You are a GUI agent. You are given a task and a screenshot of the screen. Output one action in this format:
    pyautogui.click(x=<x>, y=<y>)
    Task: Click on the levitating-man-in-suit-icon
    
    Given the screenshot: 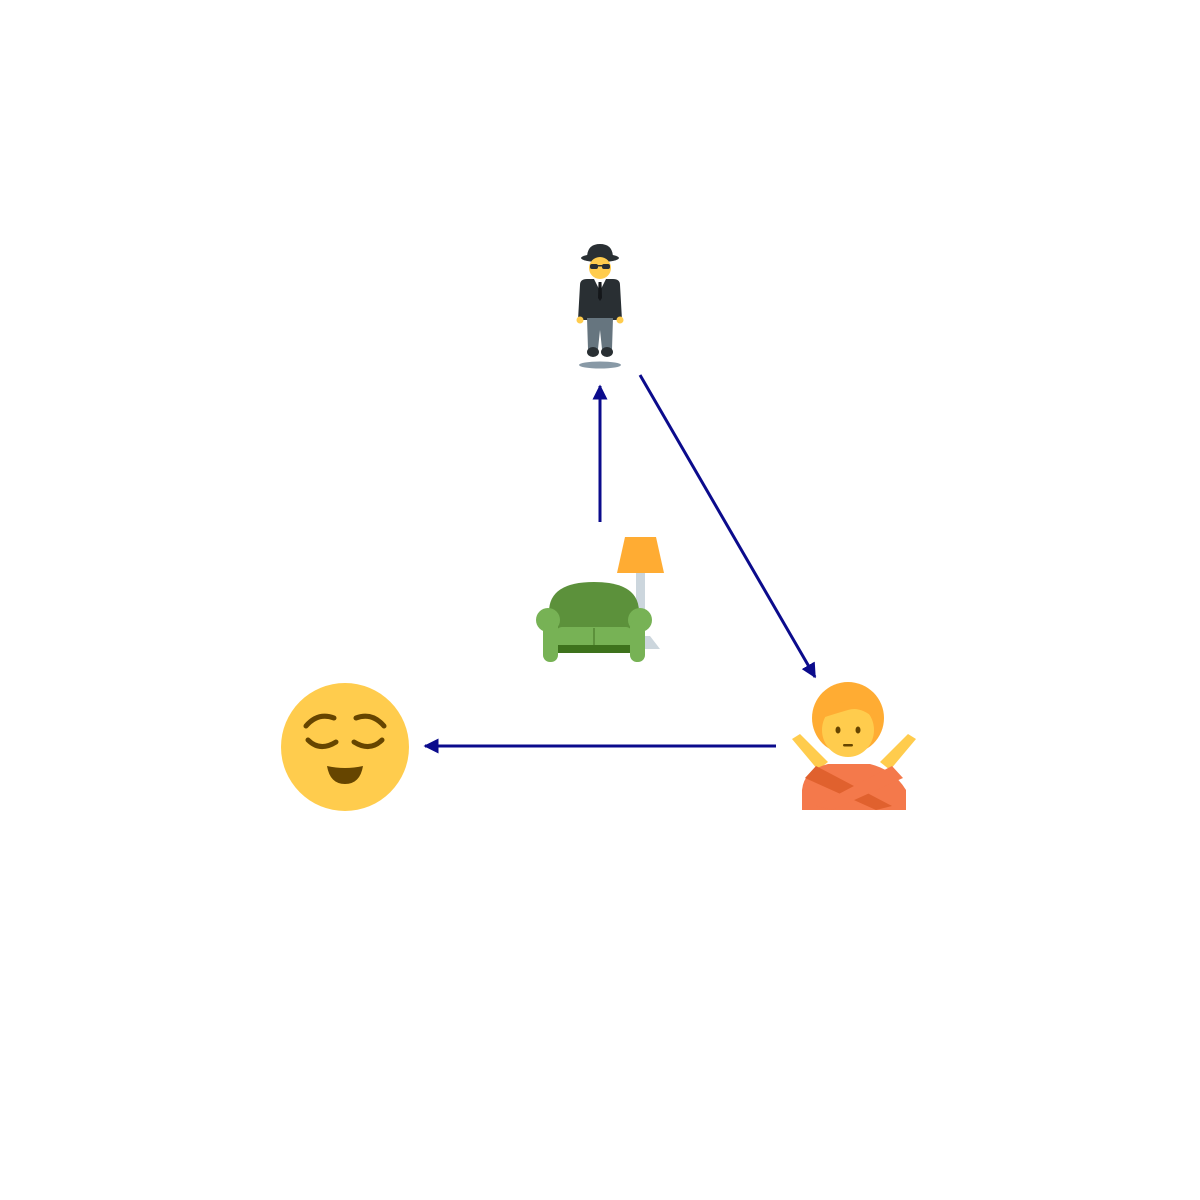 What is the action you would take?
    pyautogui.click(x=600, y=306)
    